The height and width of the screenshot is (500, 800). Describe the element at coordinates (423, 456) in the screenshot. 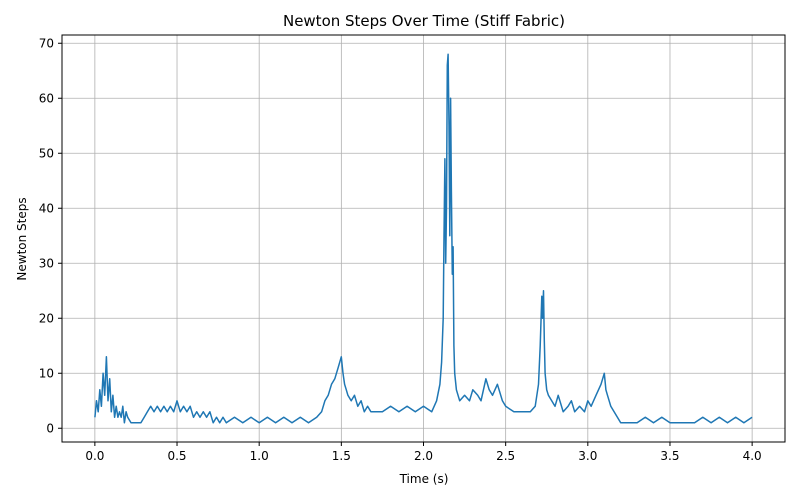

I see `x-tick-label: 2.0` at that location.